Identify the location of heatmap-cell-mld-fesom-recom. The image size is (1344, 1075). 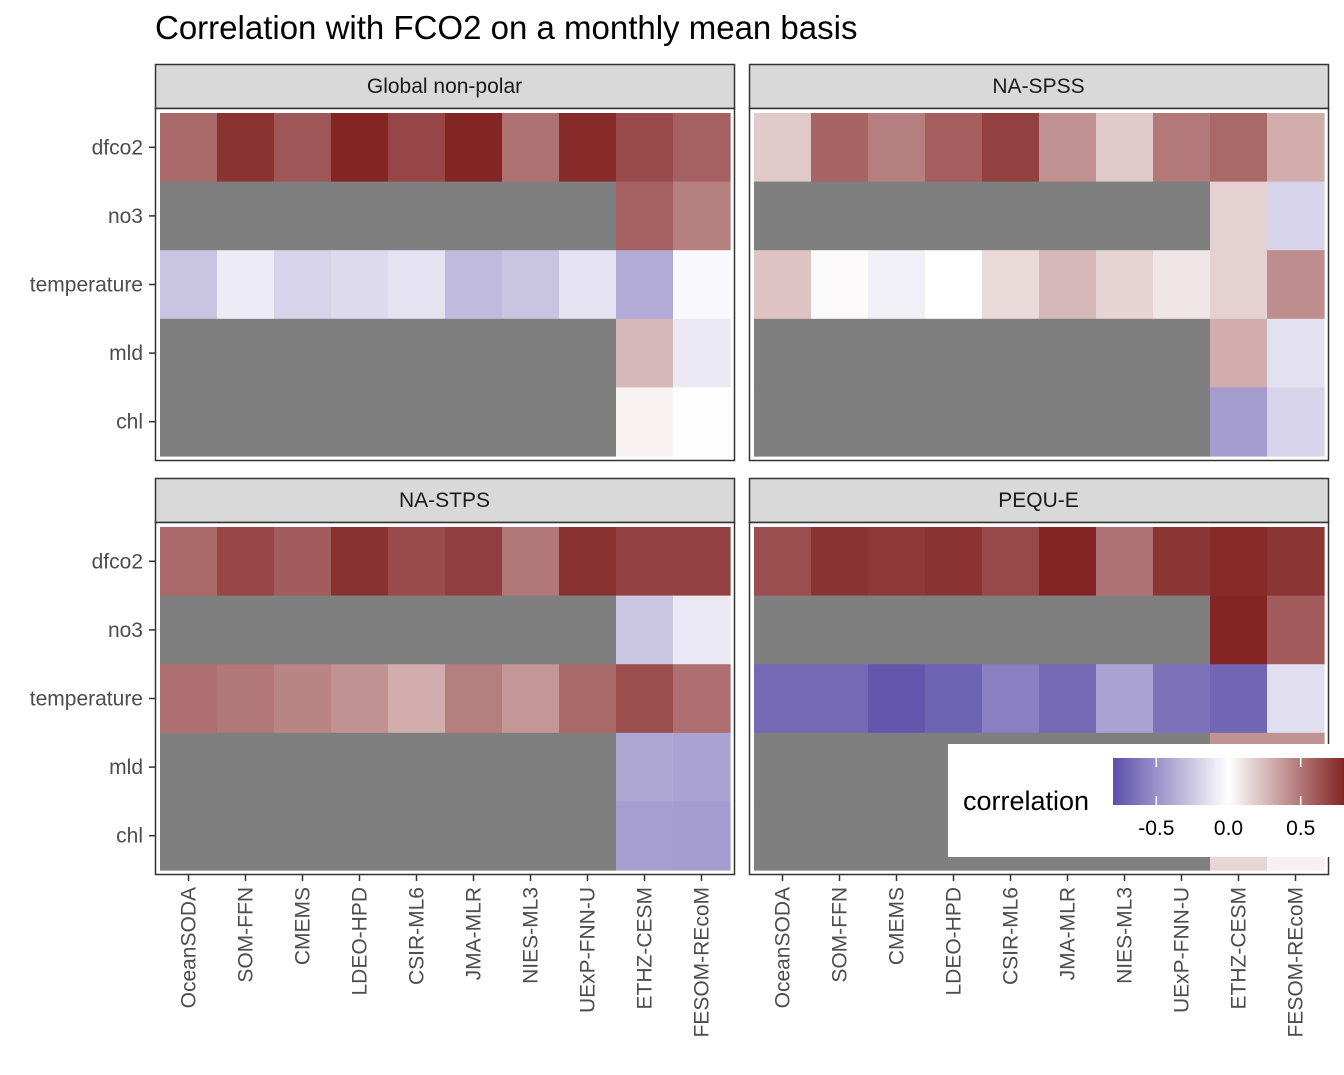
(702, 353).